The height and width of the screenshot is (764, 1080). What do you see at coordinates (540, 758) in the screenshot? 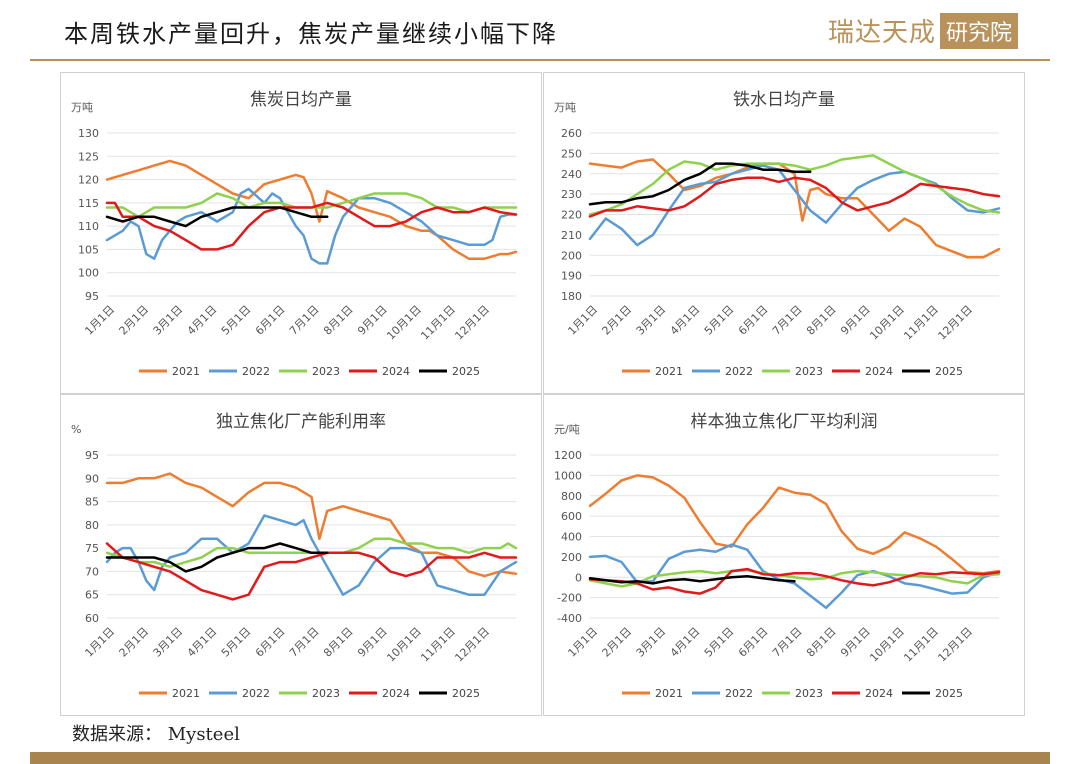
I see `bottom-bar` at bounding box center [540, 758].